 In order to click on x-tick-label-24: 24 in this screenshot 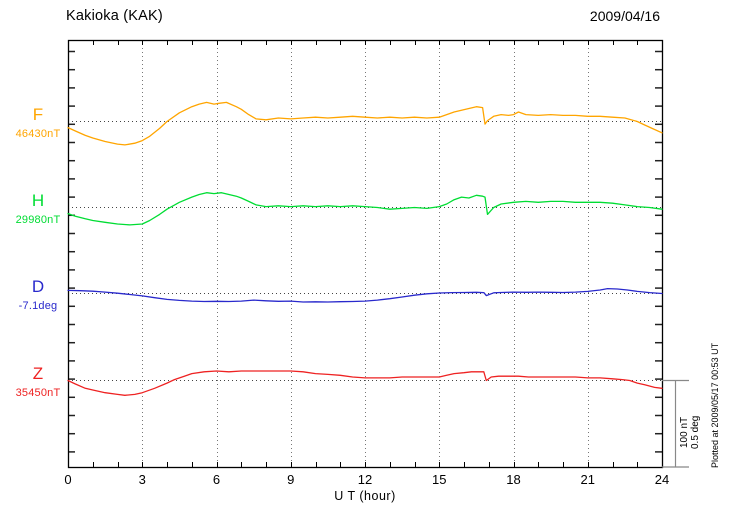, I will do `click(662, 479)`.